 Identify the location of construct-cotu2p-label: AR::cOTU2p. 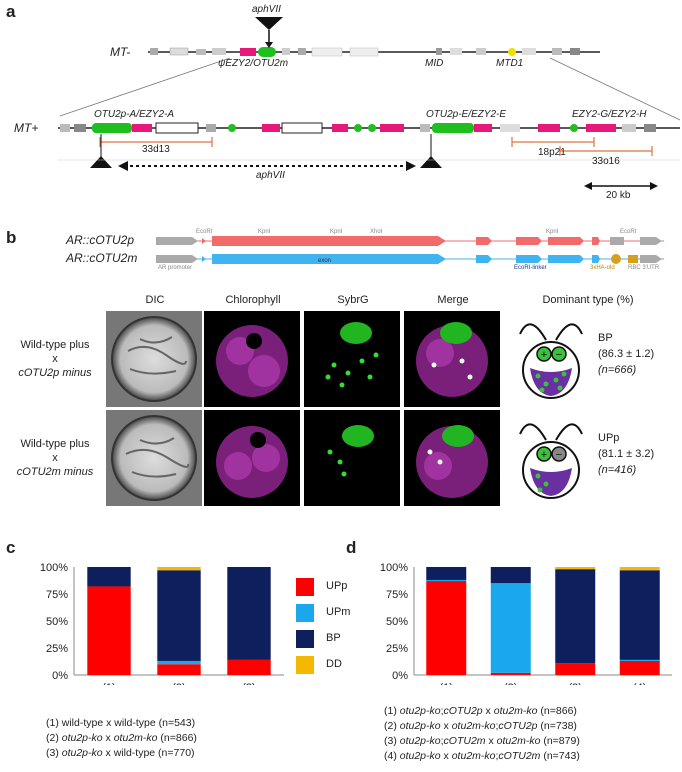
(100, 240).